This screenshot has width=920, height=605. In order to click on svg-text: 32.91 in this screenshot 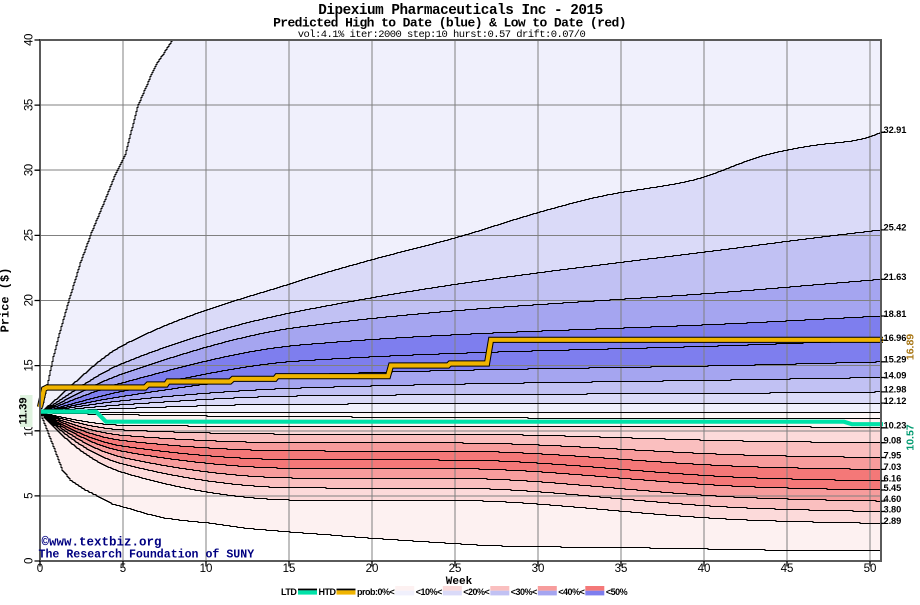, I will do `click(895, 130)`.